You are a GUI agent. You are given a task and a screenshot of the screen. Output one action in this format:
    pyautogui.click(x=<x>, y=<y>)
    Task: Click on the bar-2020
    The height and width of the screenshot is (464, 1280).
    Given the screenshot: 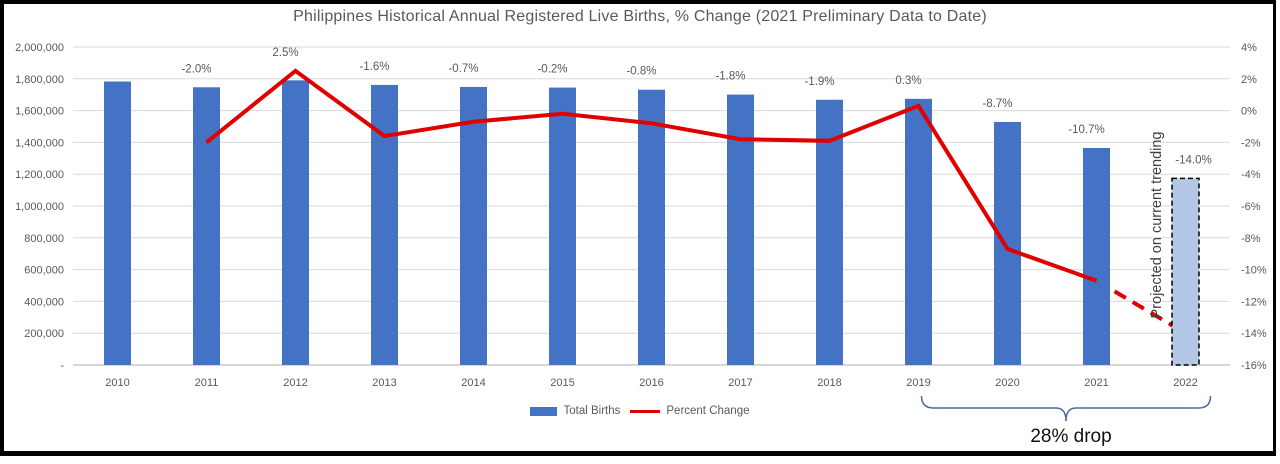 What is the action you would take?
    pyautogui.click(x=1007, y=243)
    